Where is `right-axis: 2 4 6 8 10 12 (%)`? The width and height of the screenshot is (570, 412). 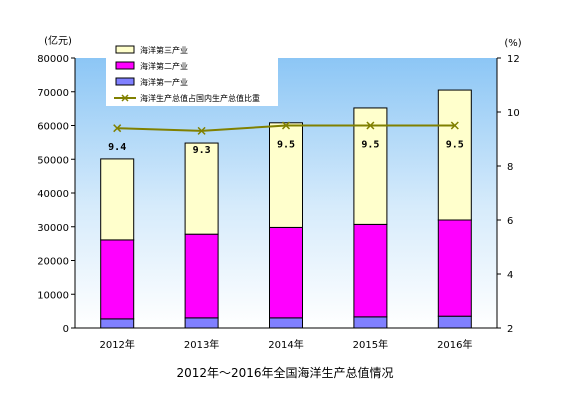 right-axis: 2 4 6 8 10 12 (%) is located at coordinates (509, 186).